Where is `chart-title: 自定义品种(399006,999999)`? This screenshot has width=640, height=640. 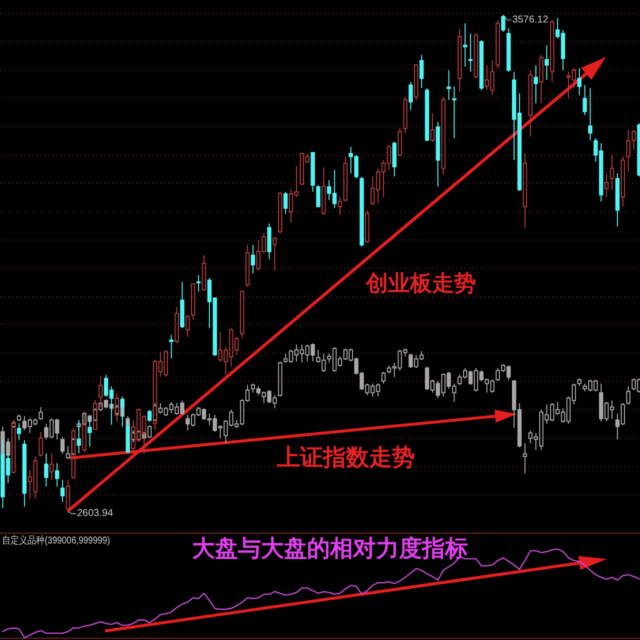
chart-title: 自定义品种(399006,999999) is located at coordinates (65, 540).